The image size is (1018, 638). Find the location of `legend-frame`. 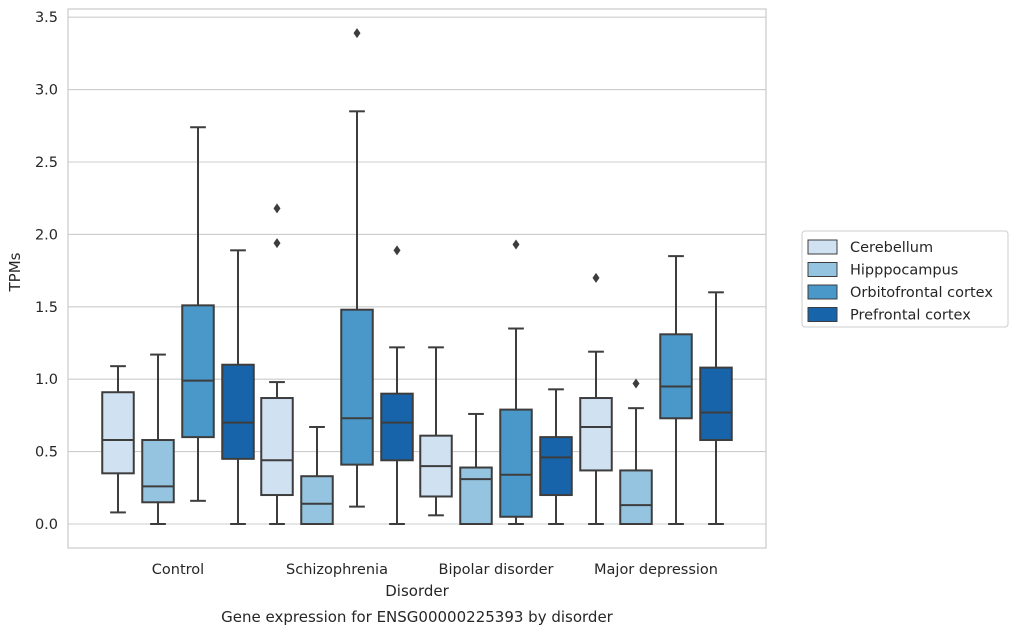

legend-frame is located at coordinates (905, 279).